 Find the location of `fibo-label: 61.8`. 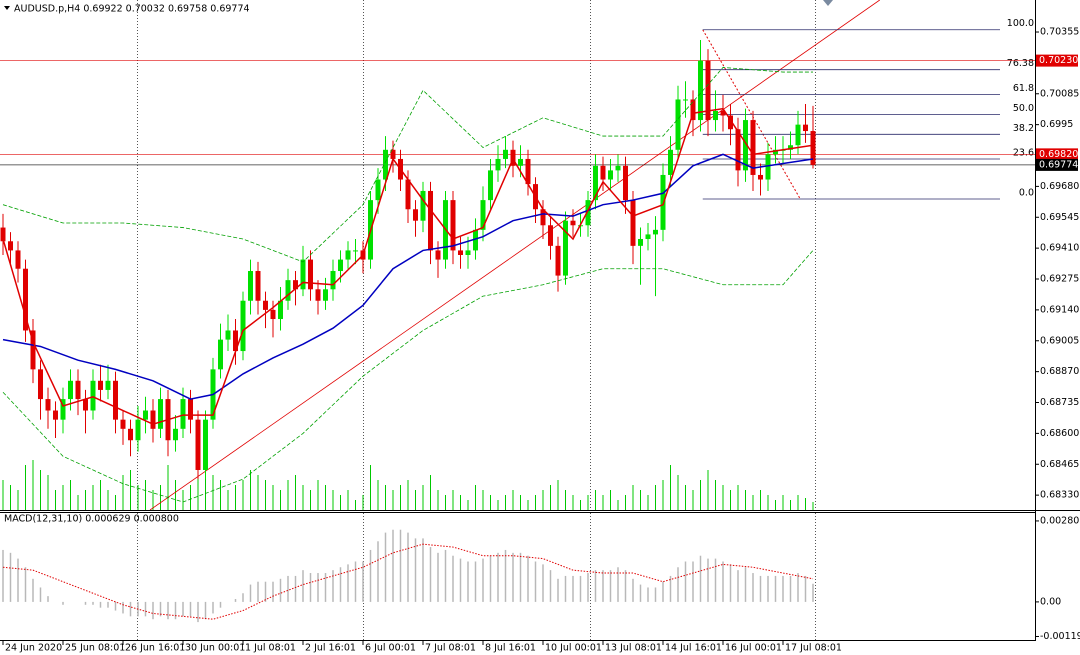

fibo-label: 61.8 is located at coordinates (1023, 88).